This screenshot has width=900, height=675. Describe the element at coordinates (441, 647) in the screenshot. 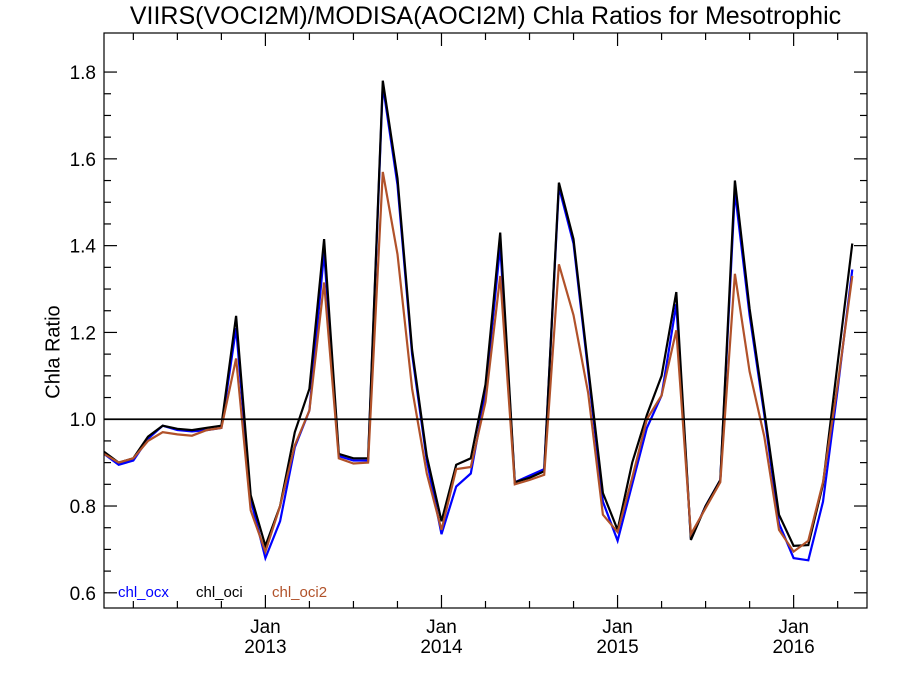

I see `x-tick-label-year: 2014` at that location.